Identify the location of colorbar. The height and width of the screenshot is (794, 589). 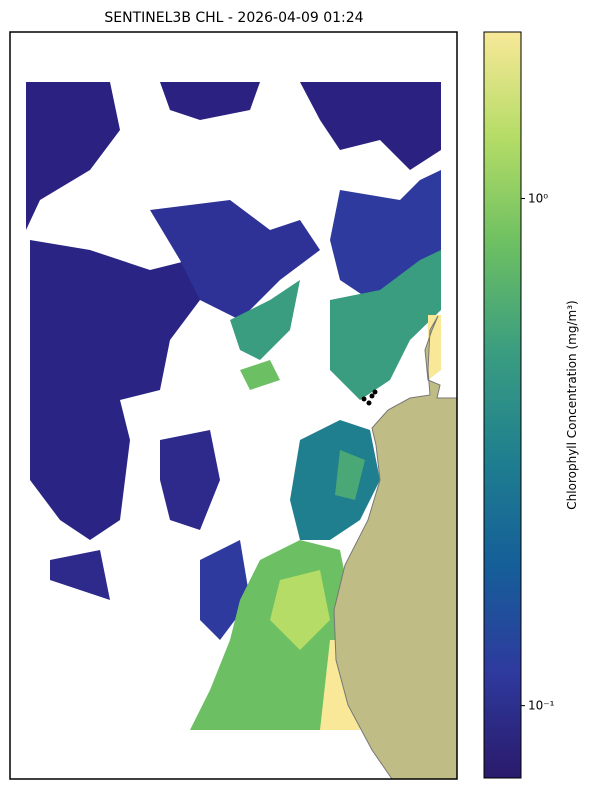
(502, 405).